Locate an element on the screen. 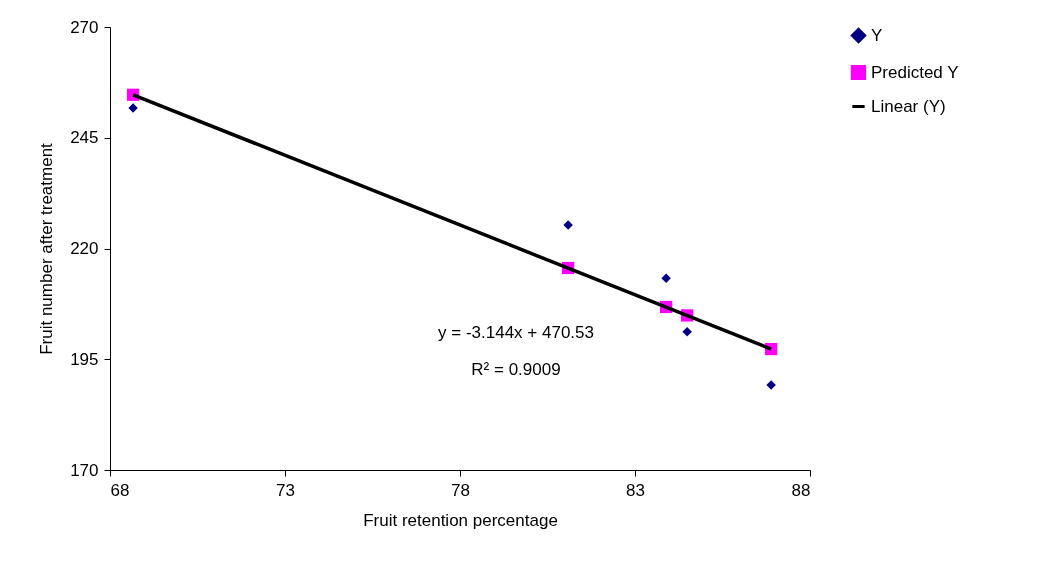  legend-label: Y is located at coordinates (877, 35).